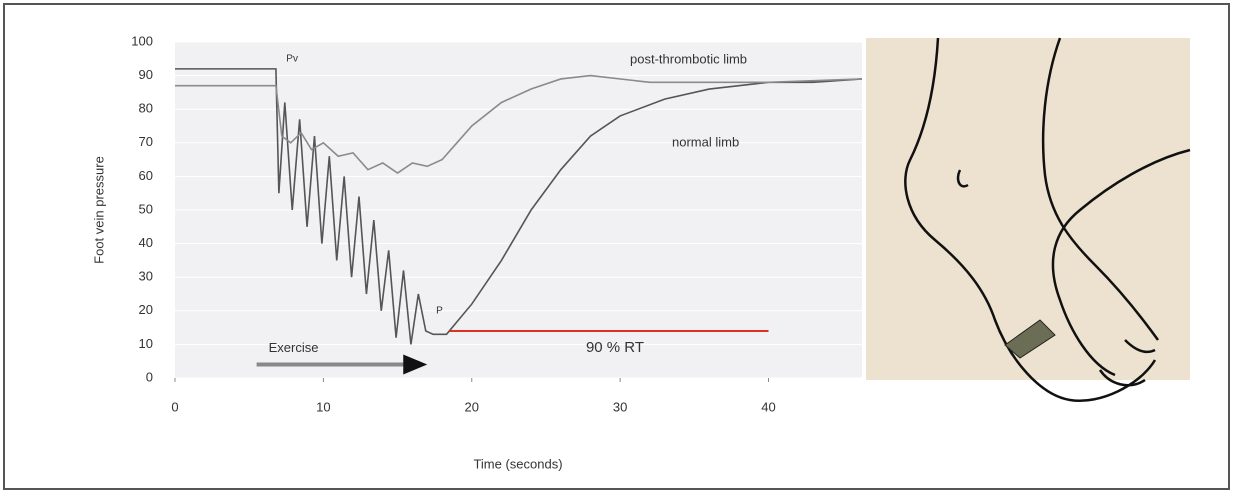 This screenshot has height=498, width=1233. Describe the element at coordinates (174, 406) in the screenshot. I see `x-tick-label: 0` at that location.